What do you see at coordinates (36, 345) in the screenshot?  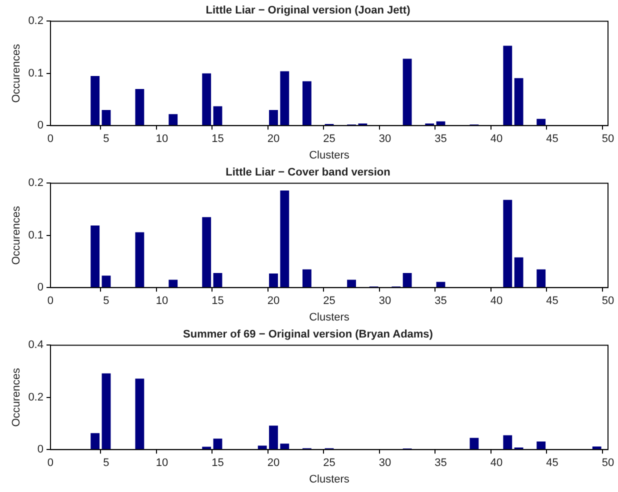 I see `y-tick-label: 0.4` at bounding box center [36, 345].